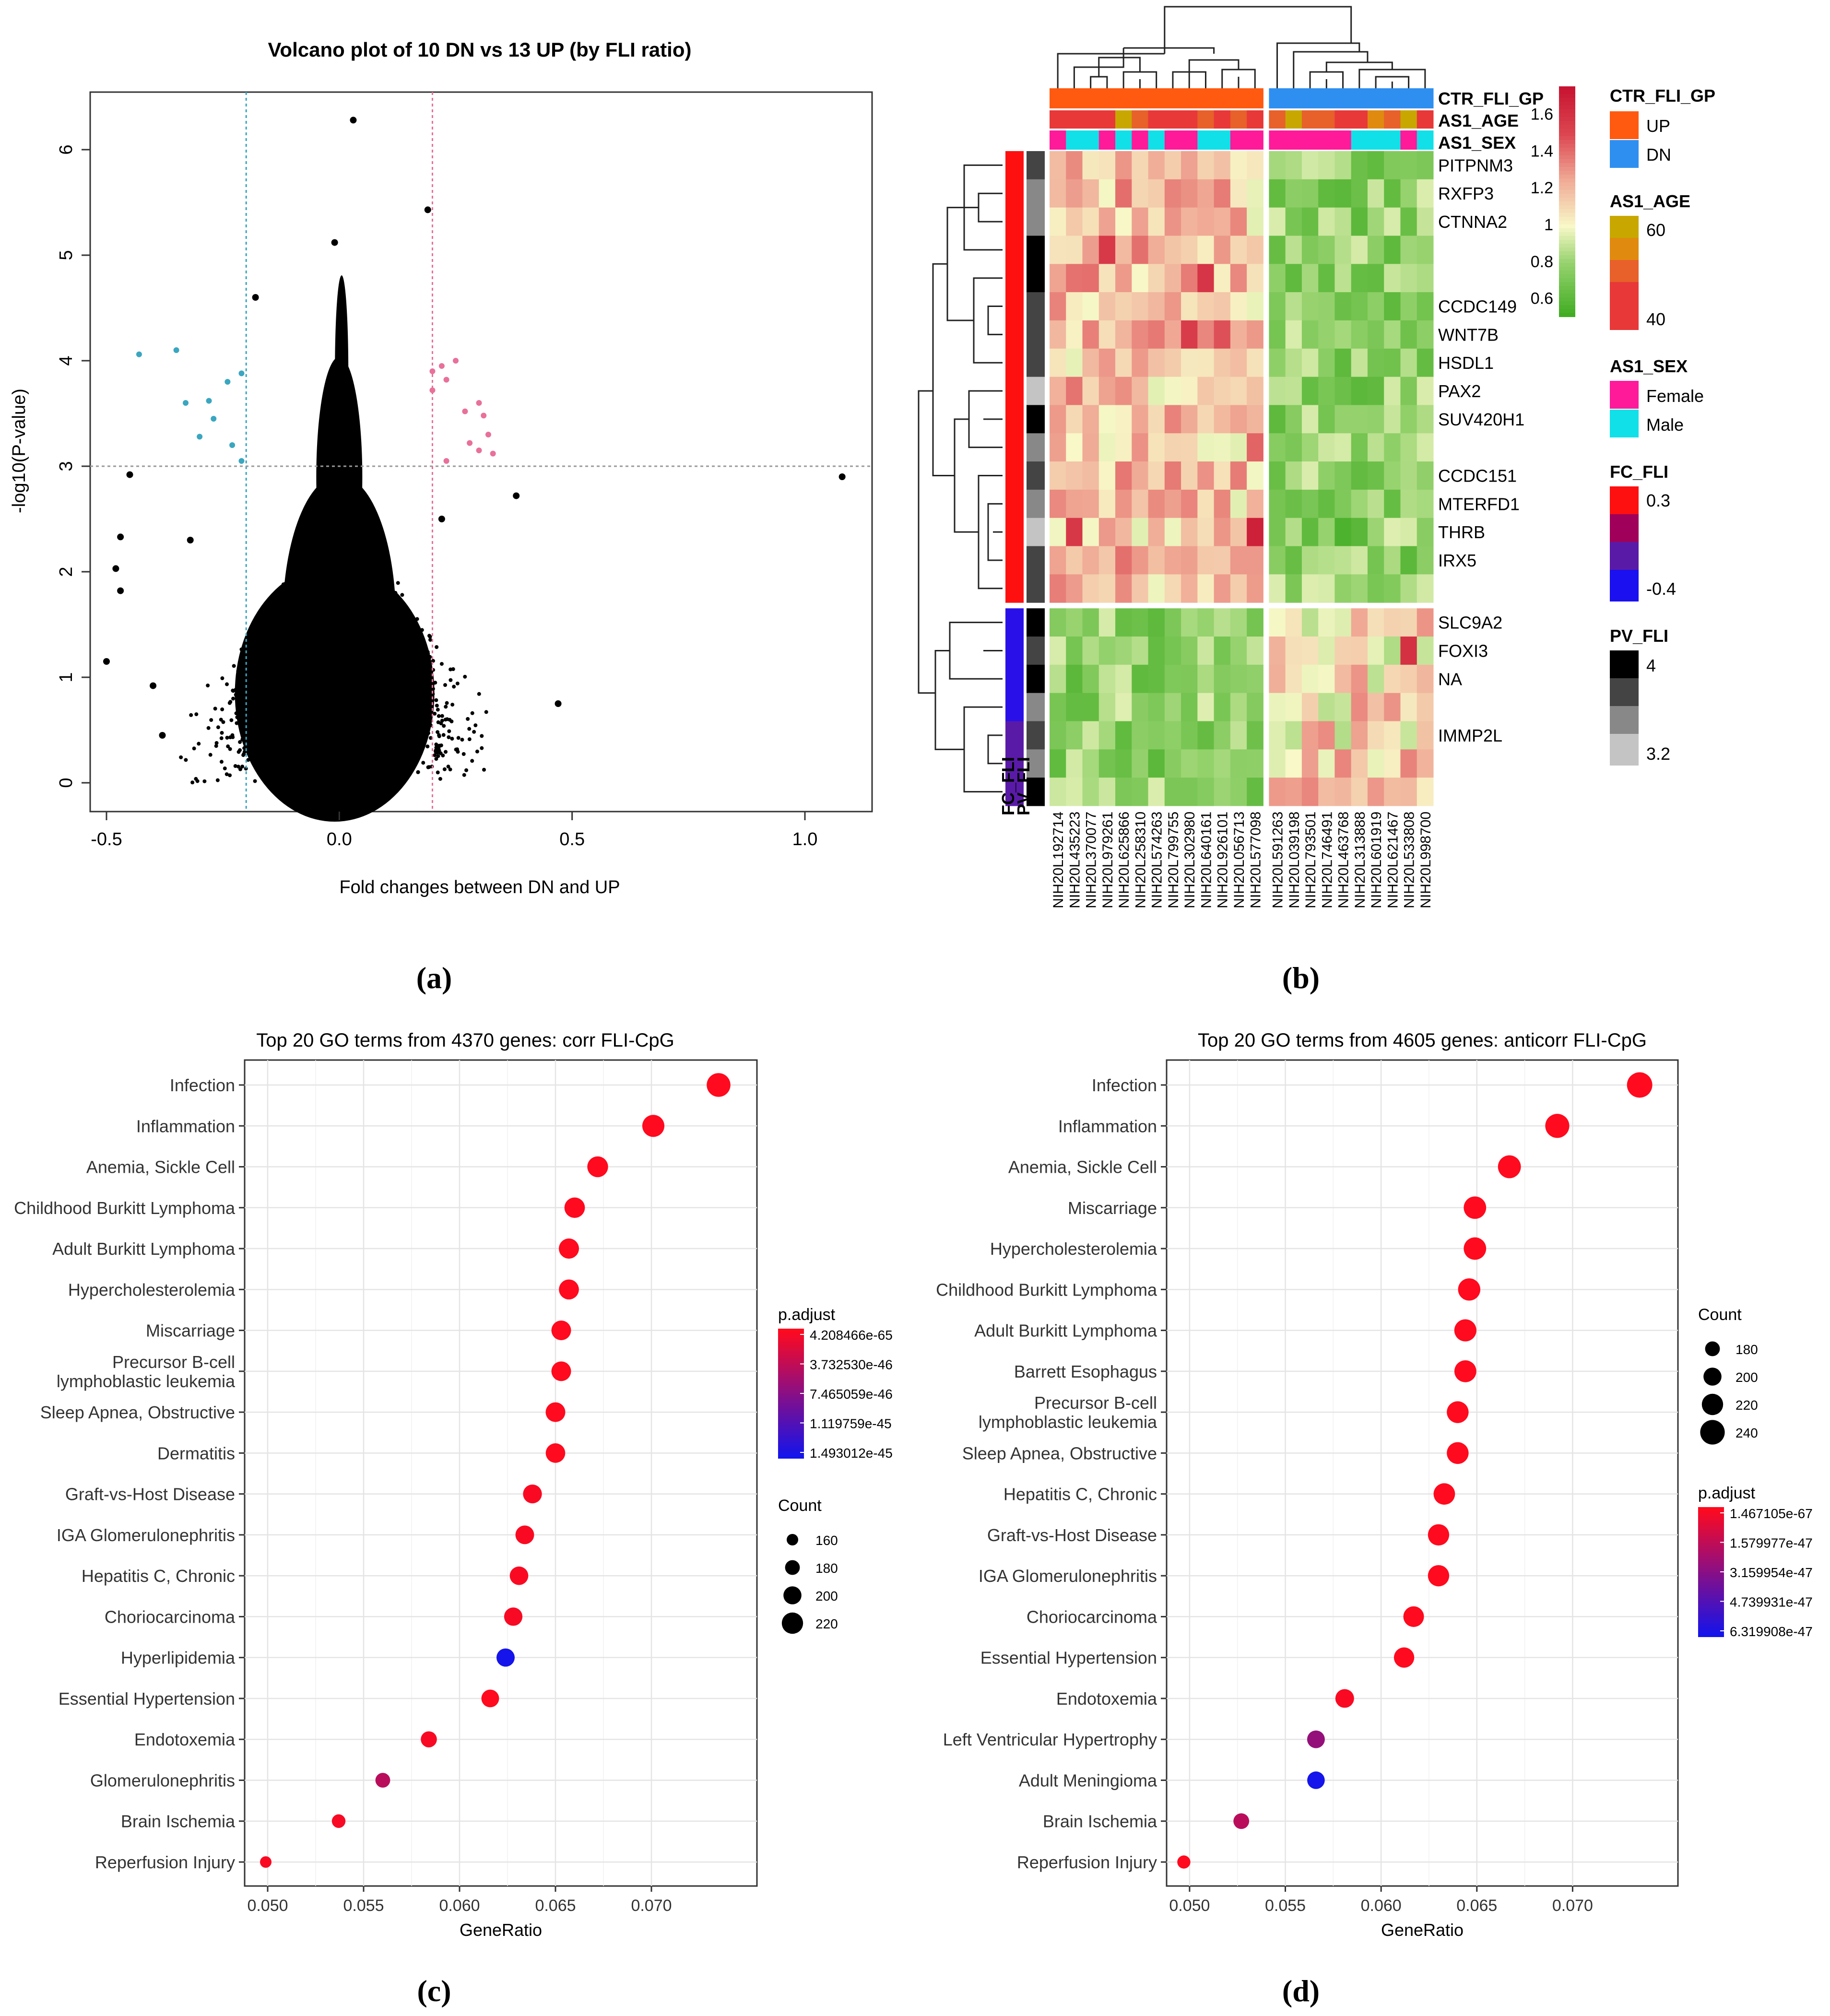 The width and height of the screenshot is (1830, 2016). Describe the element at coordinates (1036, 679) in the screenshot. I see `annotation-pv-cell` at that location.